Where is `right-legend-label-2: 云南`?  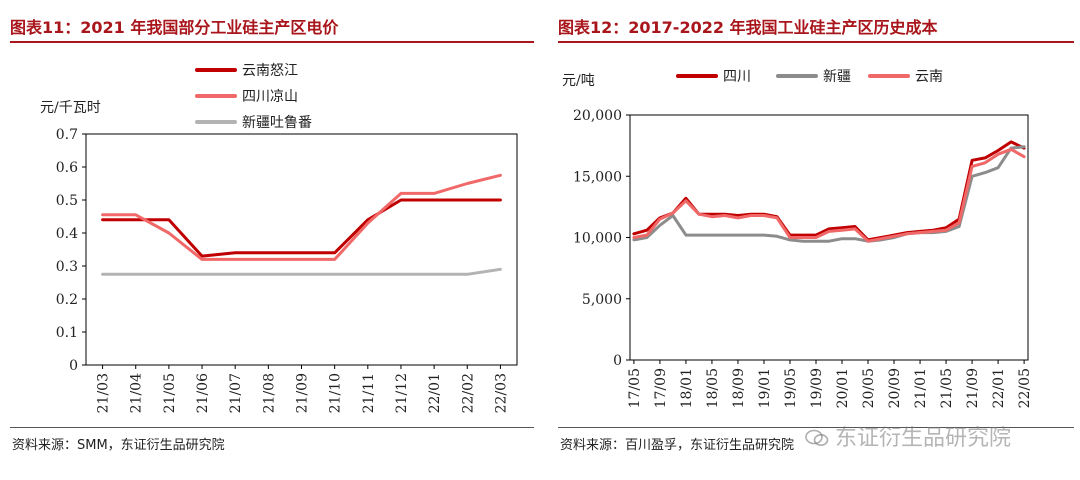
right-legend-label-2: 云南 is located at coordinates (929, 77).